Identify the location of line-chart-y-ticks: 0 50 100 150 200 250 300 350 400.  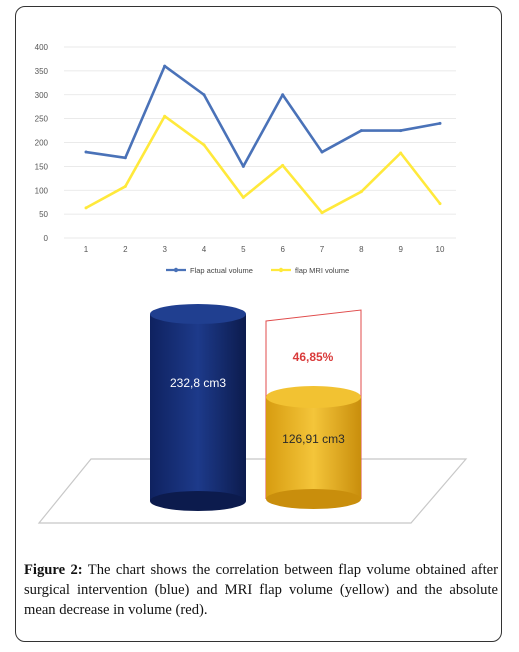
(42, 143).